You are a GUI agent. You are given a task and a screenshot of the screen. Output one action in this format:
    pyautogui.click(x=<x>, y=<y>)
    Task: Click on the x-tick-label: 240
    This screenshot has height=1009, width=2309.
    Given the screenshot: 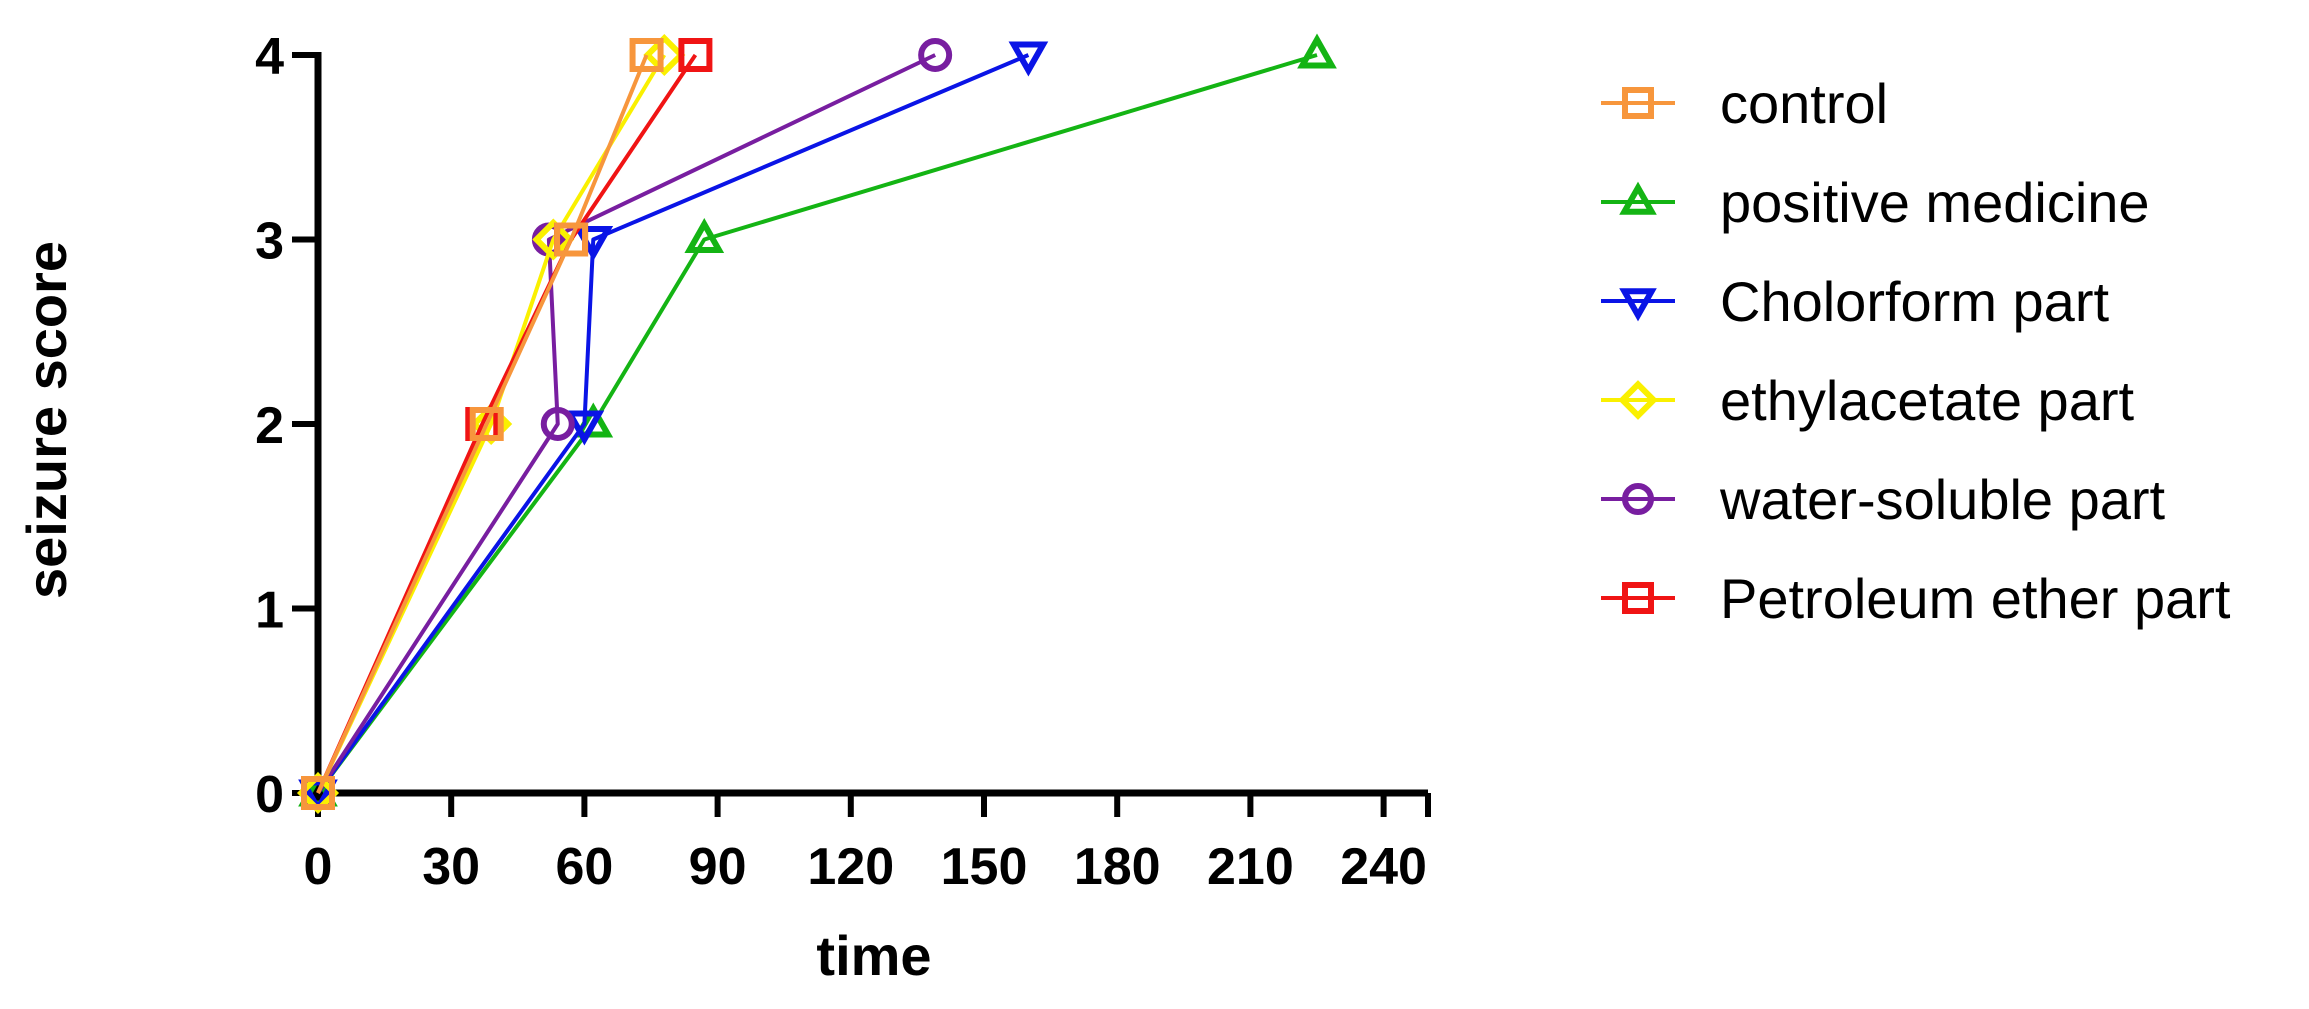 What is the action you would take?
    pyautogui.click(x=1383, y=867)
    